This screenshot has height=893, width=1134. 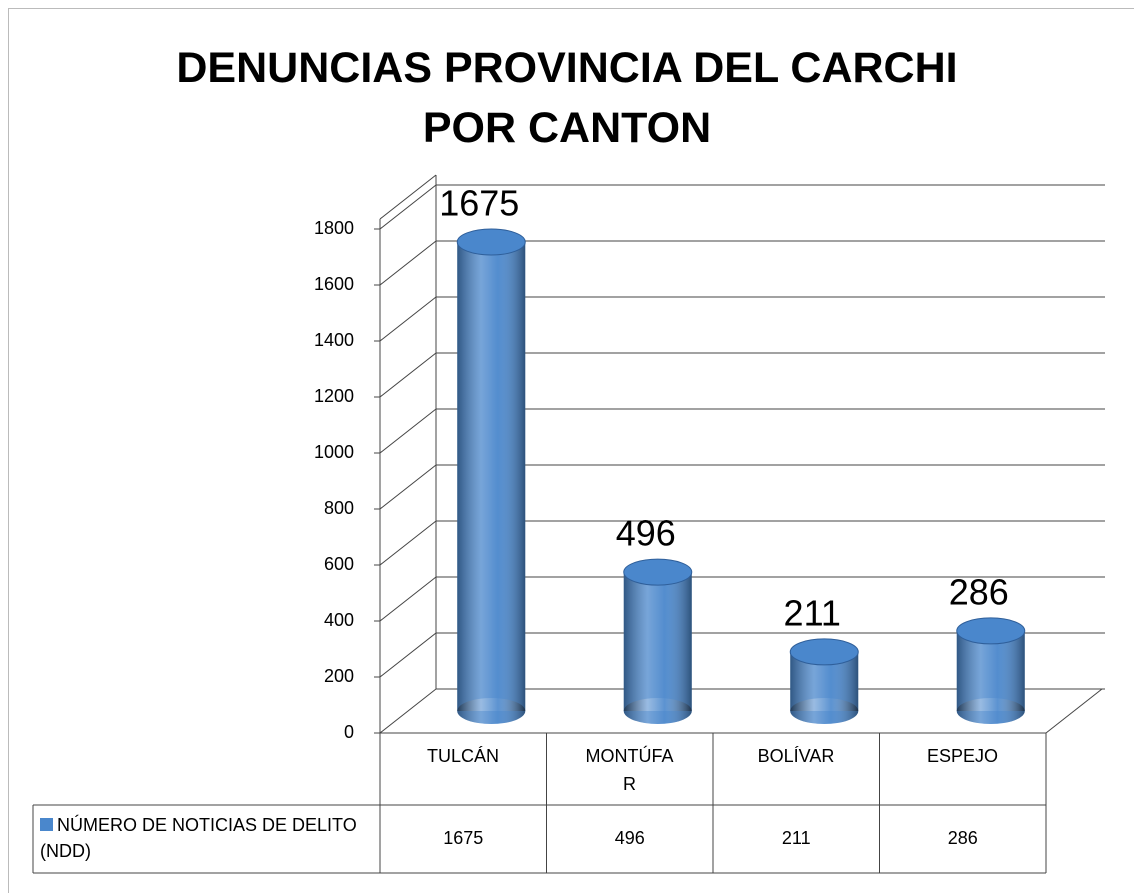 I want to click on floor-edge, so click(x=1074, y=711).